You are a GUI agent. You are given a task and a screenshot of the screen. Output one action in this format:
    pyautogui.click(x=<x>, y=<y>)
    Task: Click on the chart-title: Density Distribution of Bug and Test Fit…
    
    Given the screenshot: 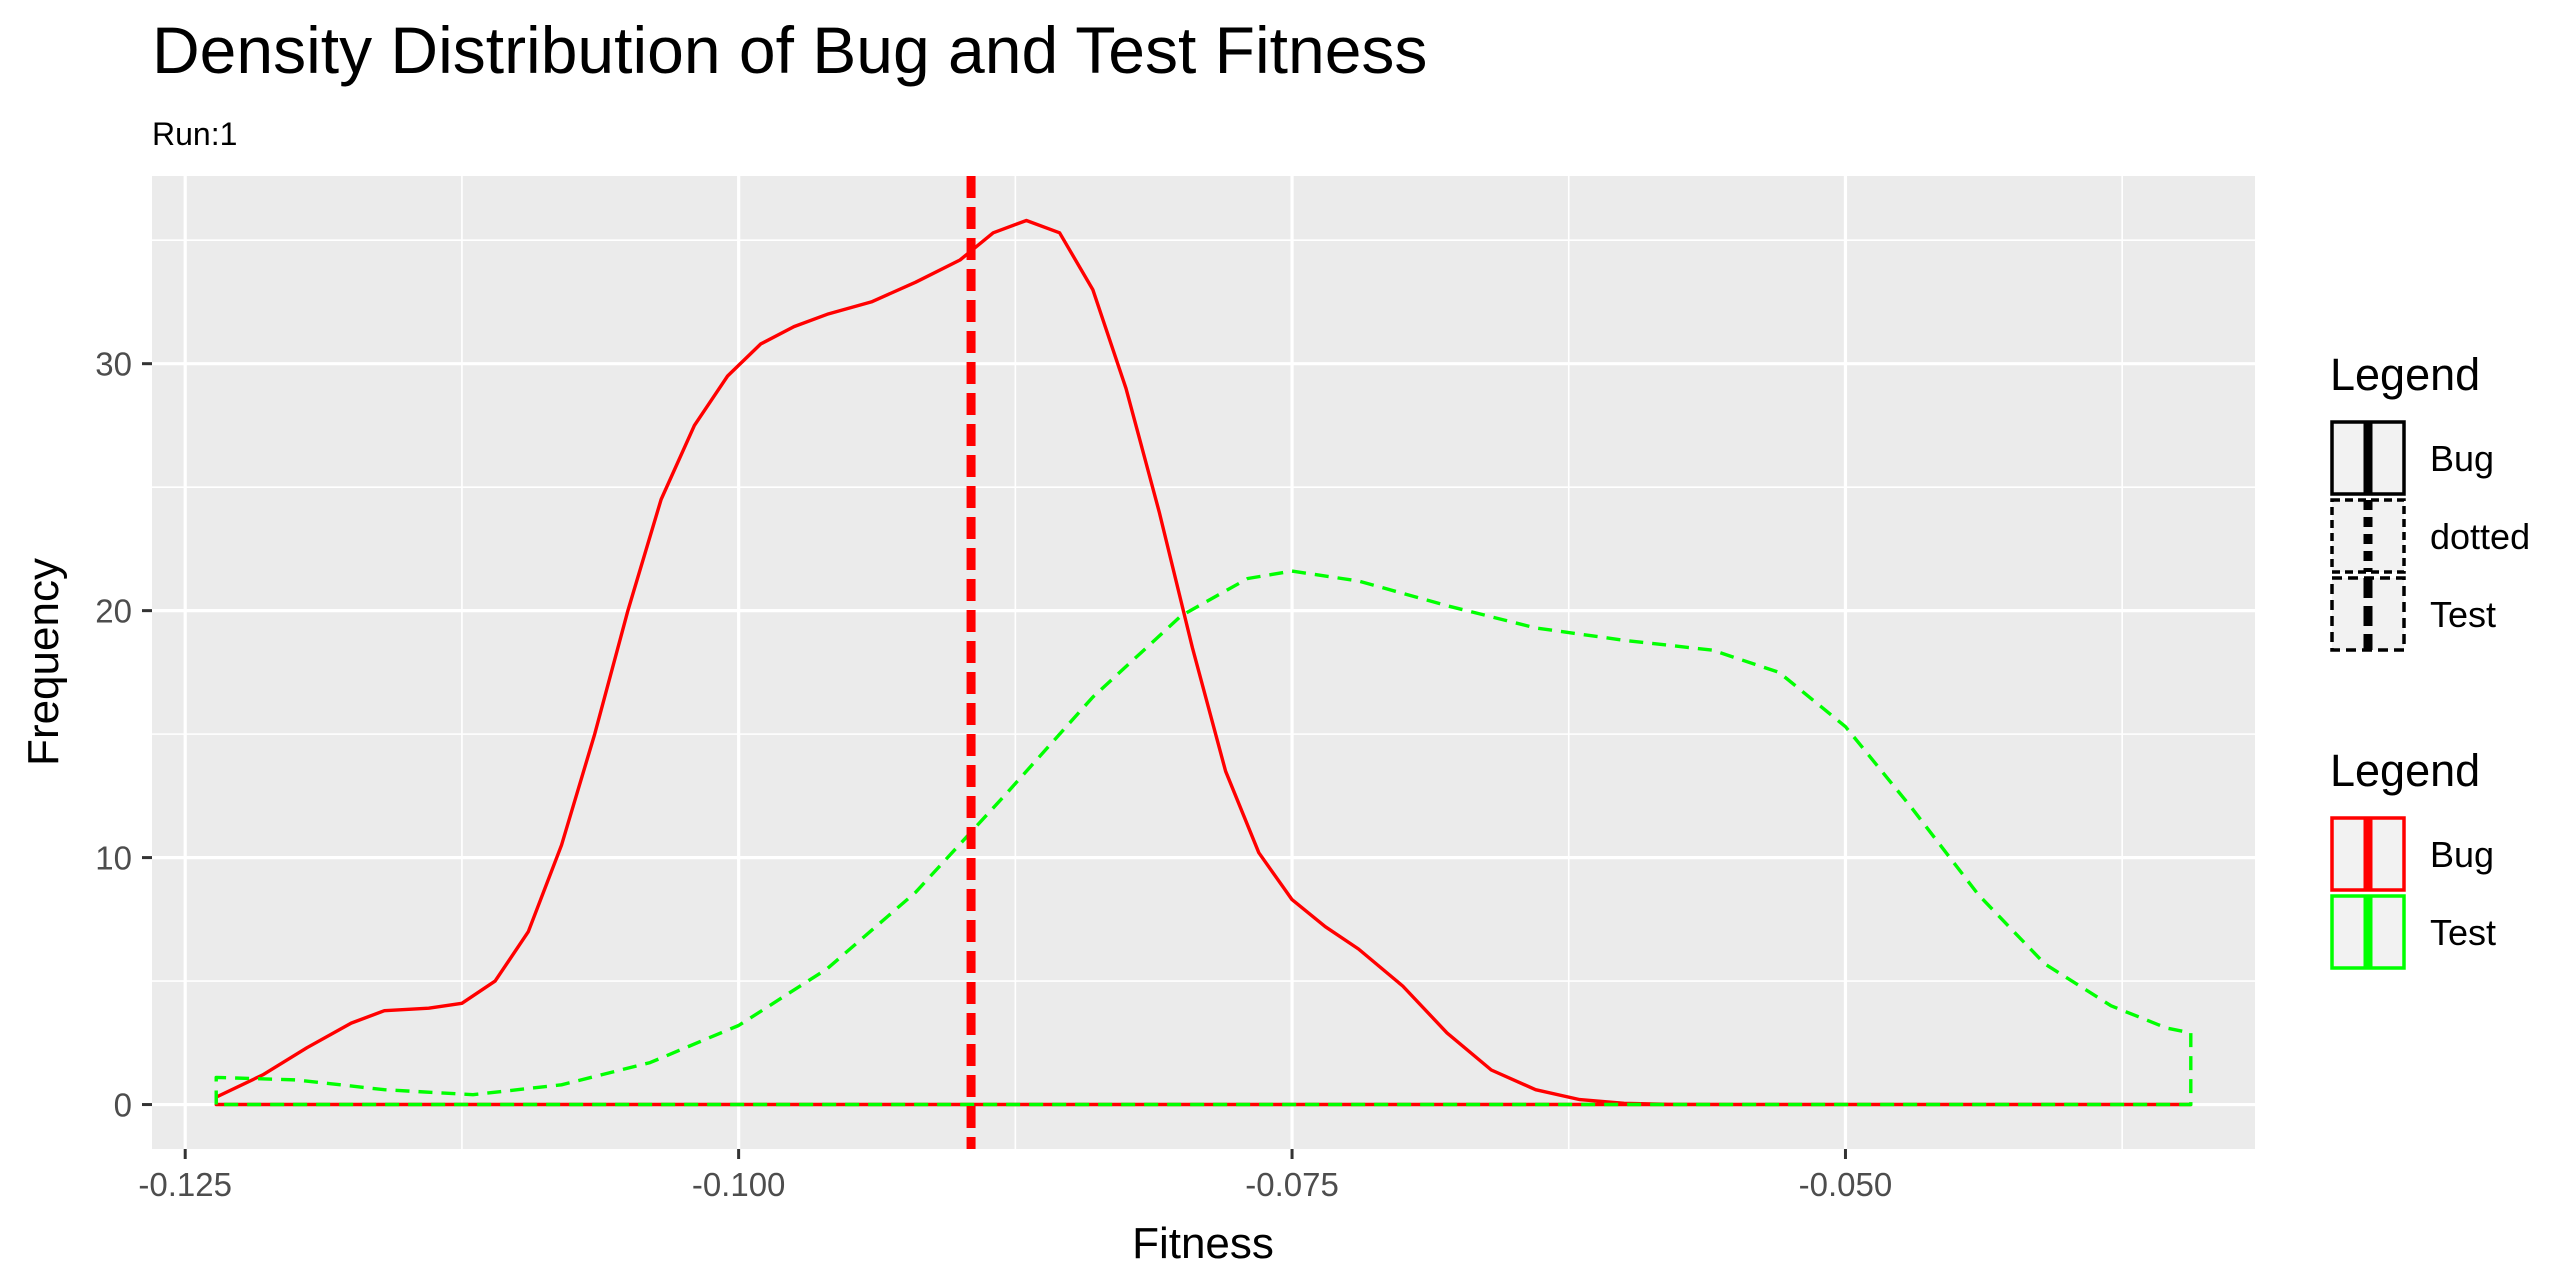 What is the action you would take?
    pyautogui.click(x=789, y=50)
    